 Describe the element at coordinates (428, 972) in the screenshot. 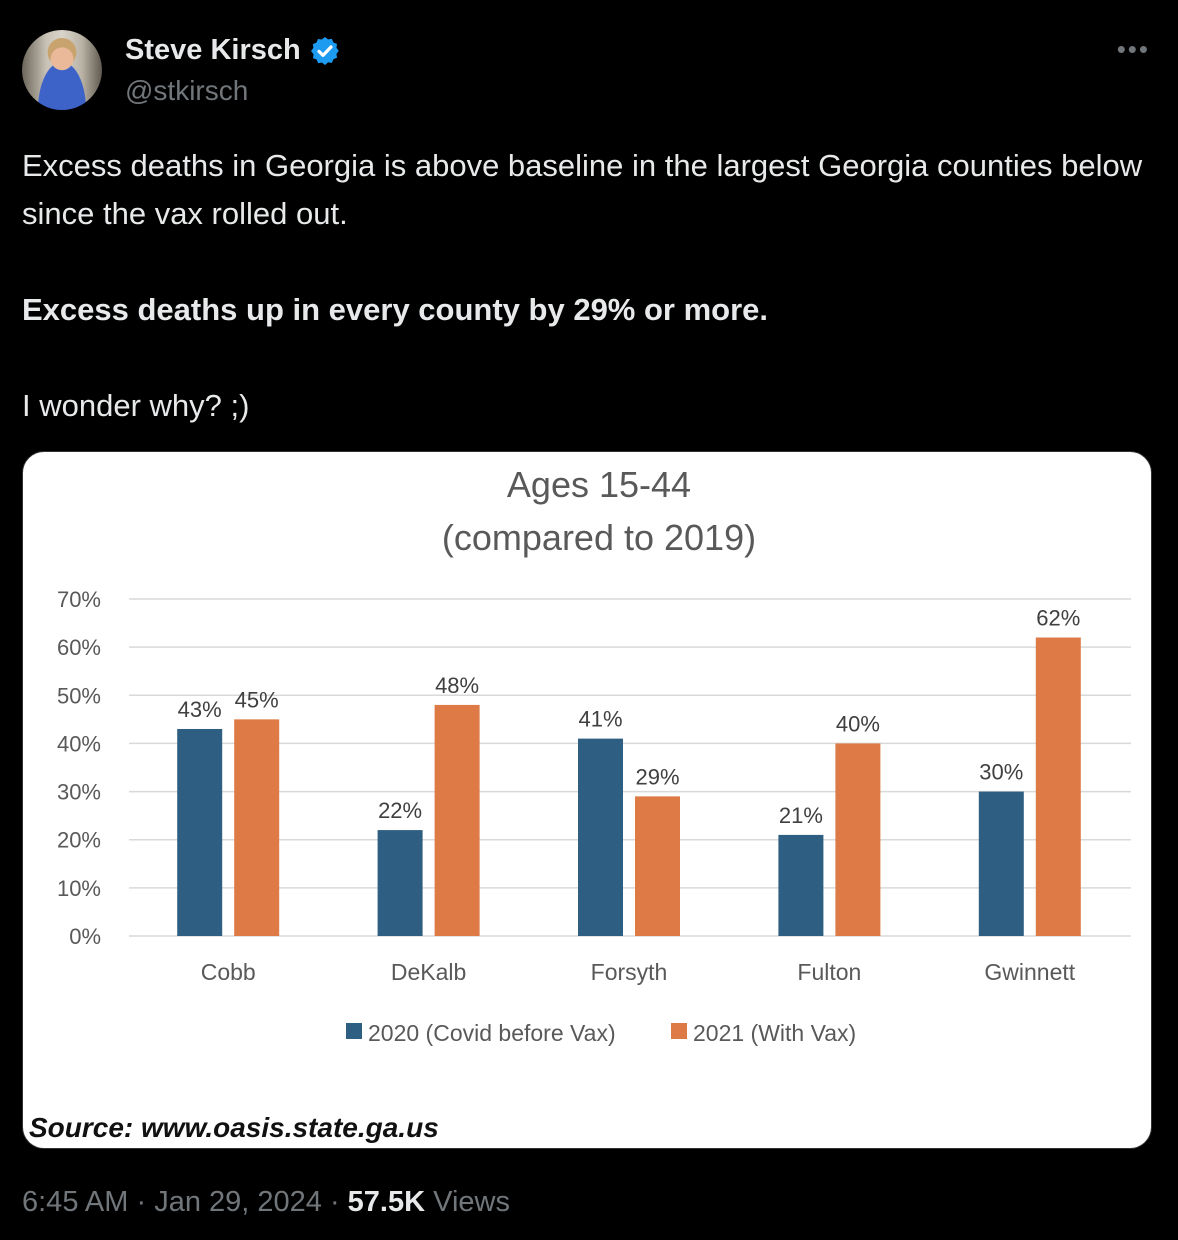

I see `x-tick-label: DeKalb` at that location.